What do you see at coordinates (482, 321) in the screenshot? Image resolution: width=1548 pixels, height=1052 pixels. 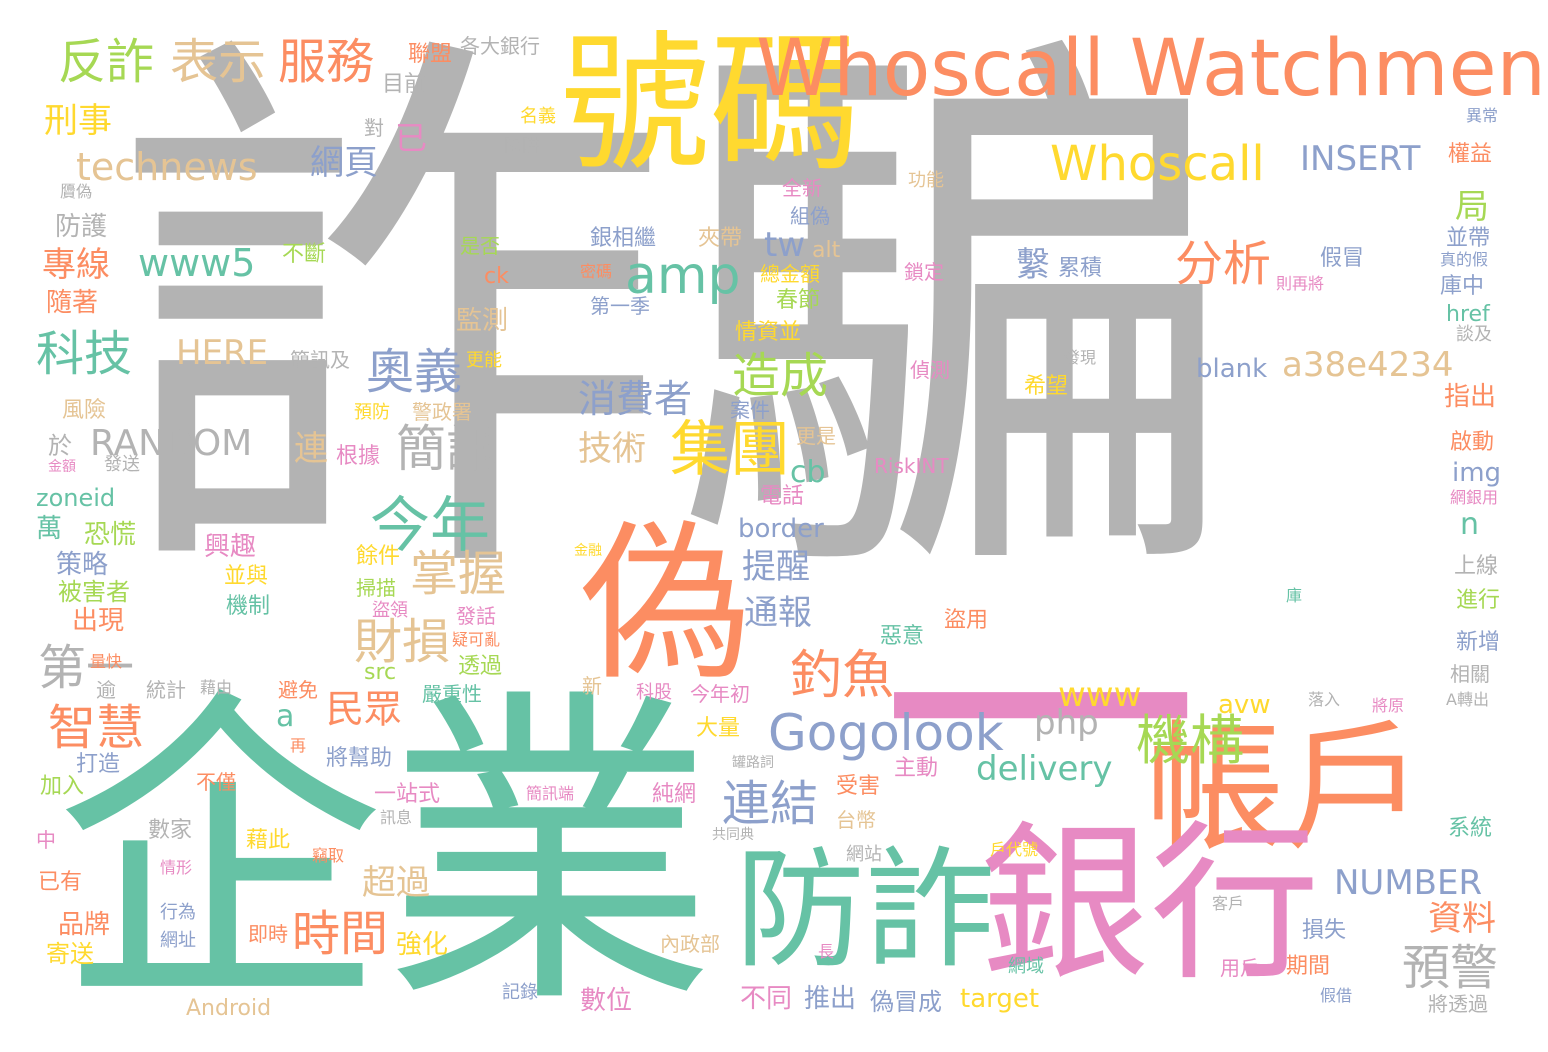 I see `word-57-cjk: 監測` at bounding box center [482, 321].